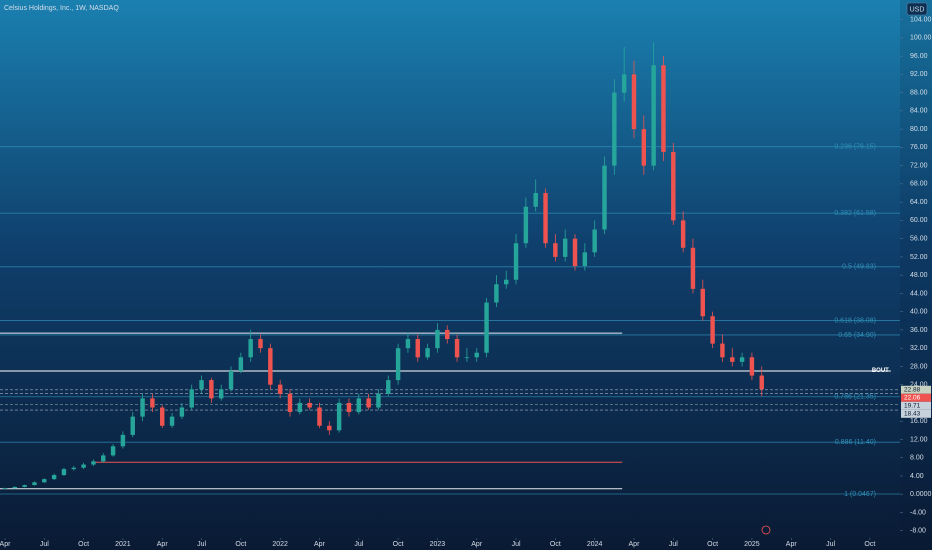  Describe the element at coordinates (855, 147) in the screenshot. I see `fib-label: 0.236 (76.15)` at that location.